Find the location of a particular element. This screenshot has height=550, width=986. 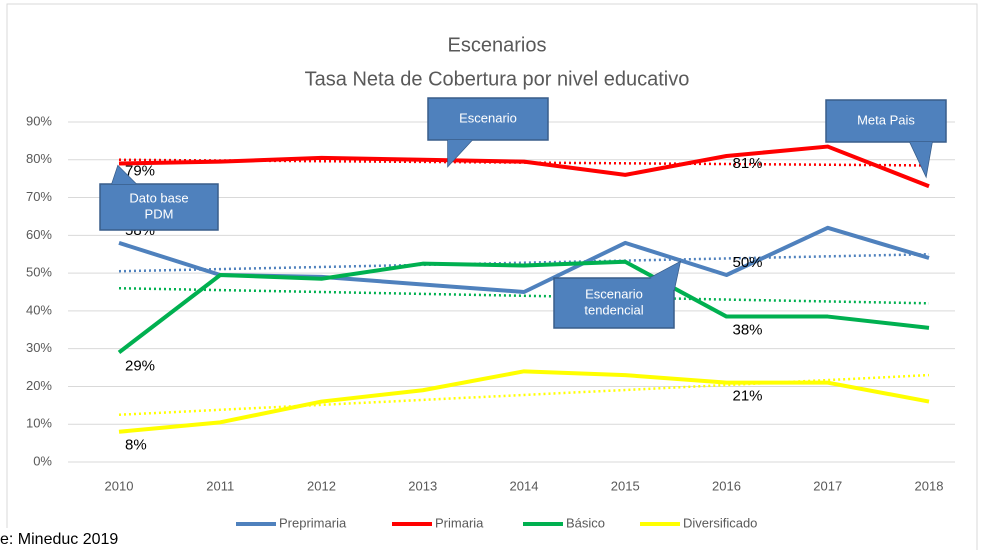

x-tick-label: 2016 is located at coordinates (726, 485).